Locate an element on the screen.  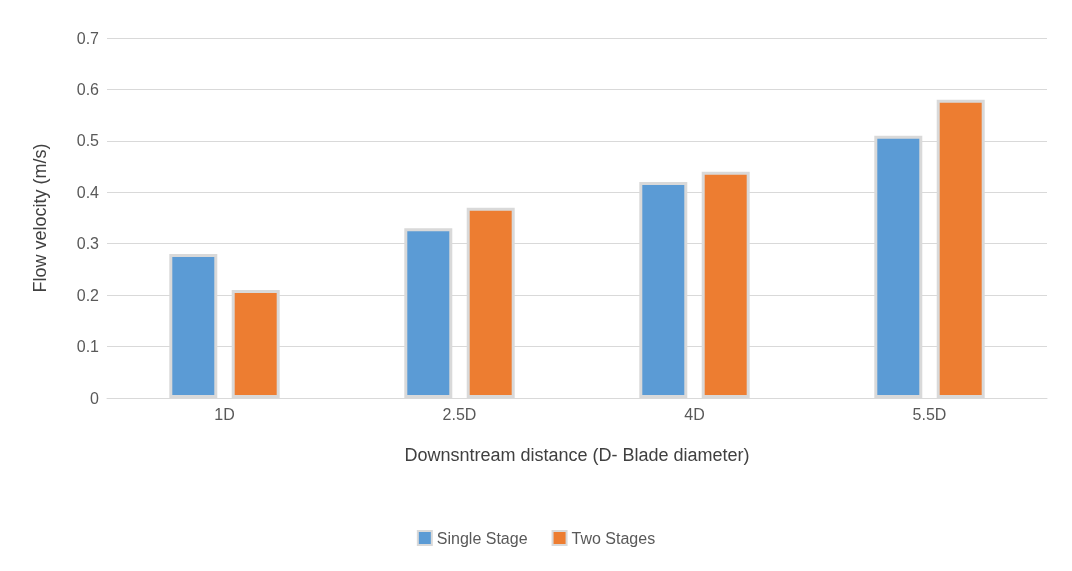
y-tick-label: 0 is located at coordinates (95, 398).